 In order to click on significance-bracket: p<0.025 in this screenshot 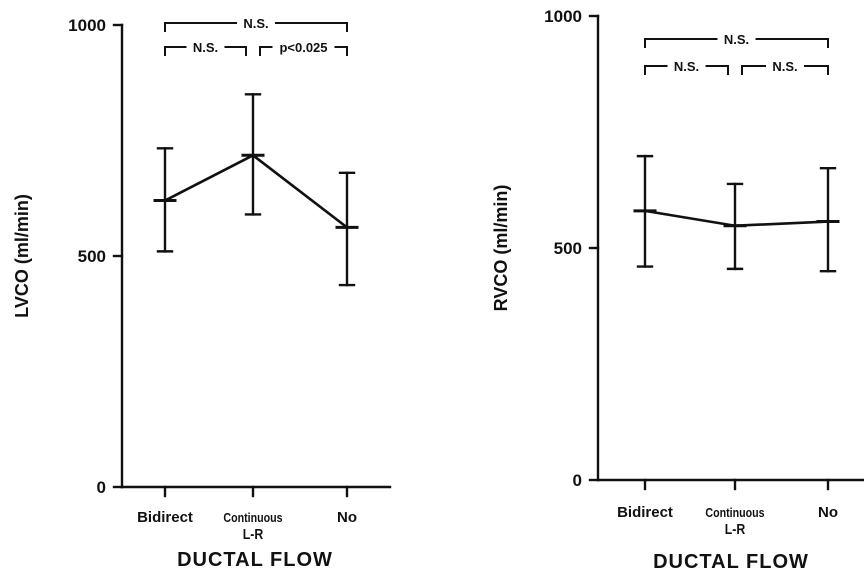, I will do `click(303, 48)`.